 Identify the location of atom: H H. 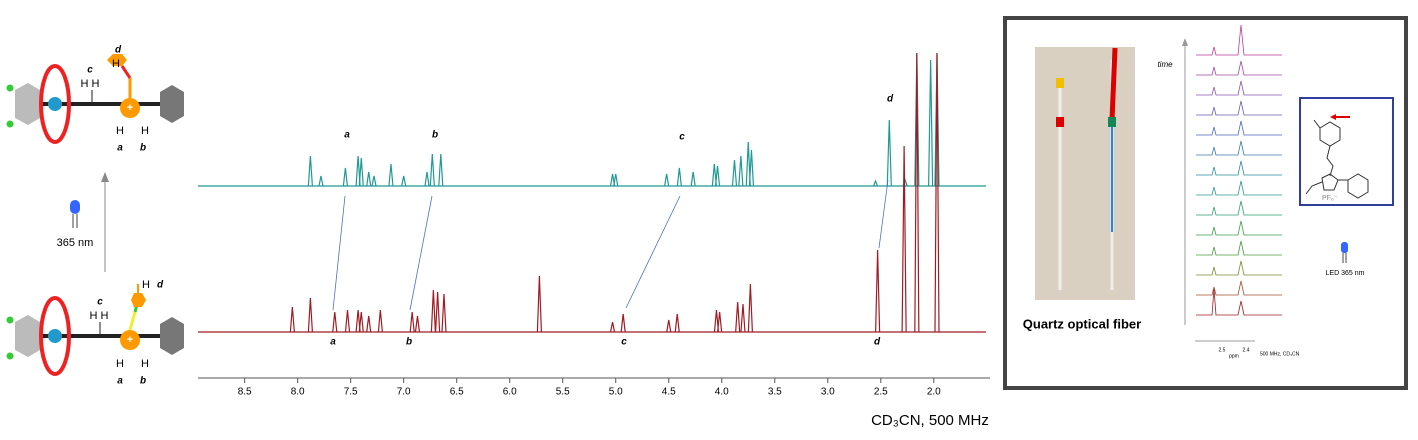
(90, 84).